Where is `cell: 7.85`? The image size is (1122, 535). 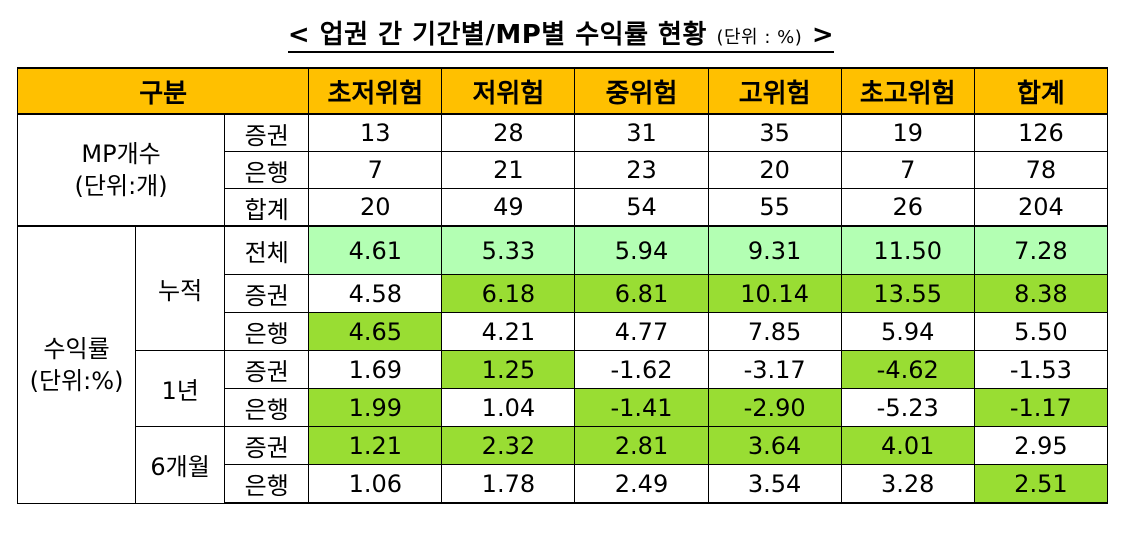 cell: 7.85 is located at coordinates (774, 331).